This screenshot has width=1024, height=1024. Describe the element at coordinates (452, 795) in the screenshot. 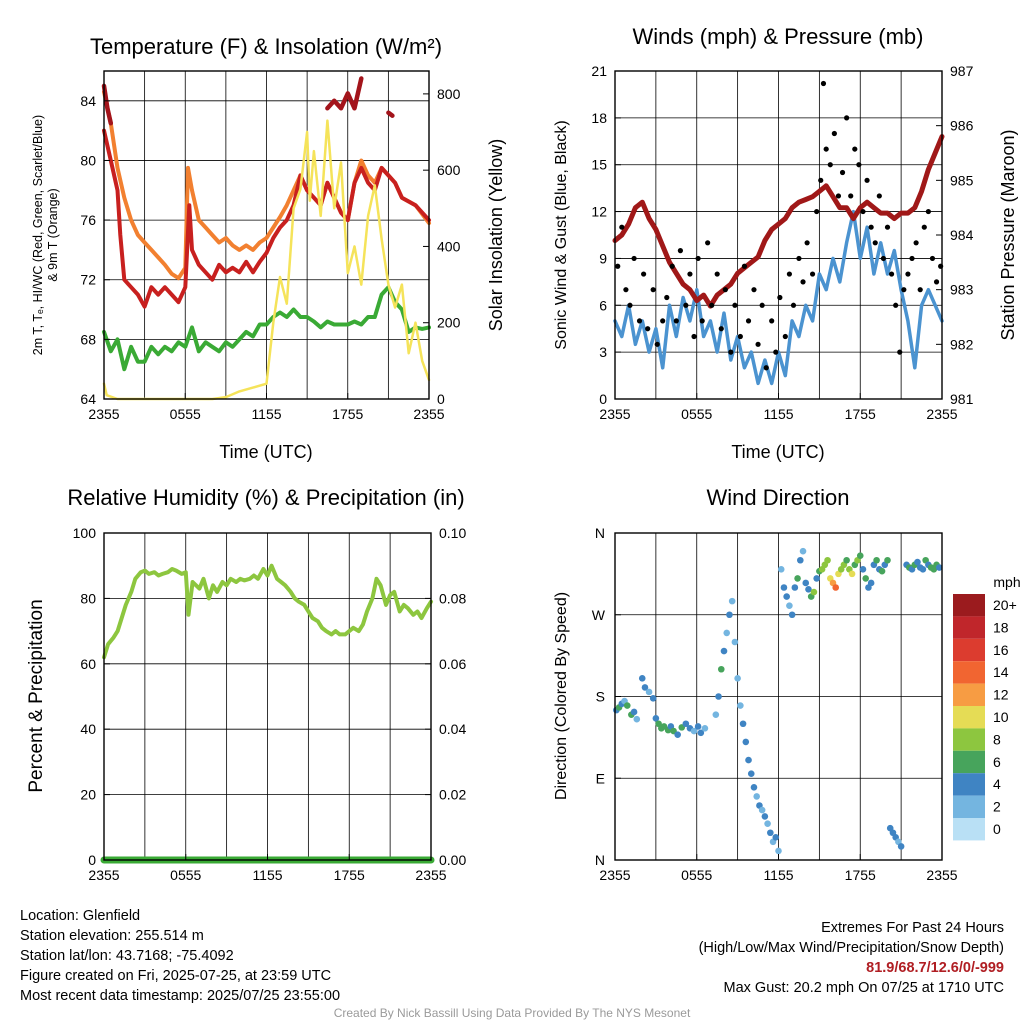

I see `y2-tick-label: 0.02` at that location.